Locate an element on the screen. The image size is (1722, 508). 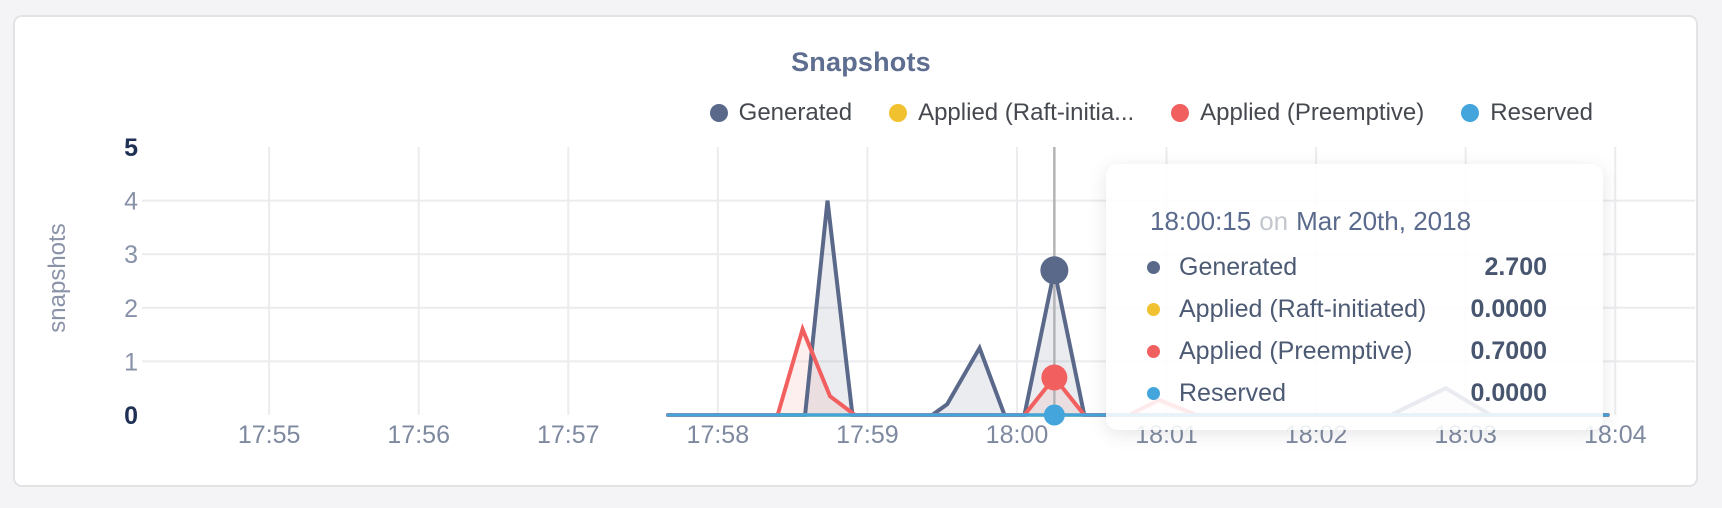
tooltip-row-applied-raft-initiated: Applied (Raft-initiated) 0.0000 is located at coordinates (1347, 308).